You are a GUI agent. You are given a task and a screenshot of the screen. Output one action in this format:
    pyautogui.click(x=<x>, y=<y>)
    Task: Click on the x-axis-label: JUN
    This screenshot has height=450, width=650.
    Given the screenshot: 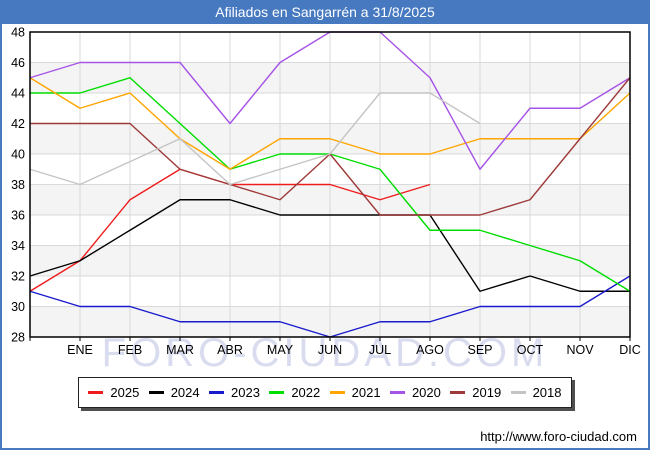 What is the action you would take?
    pyautogui.click(x=330, y=350)
    